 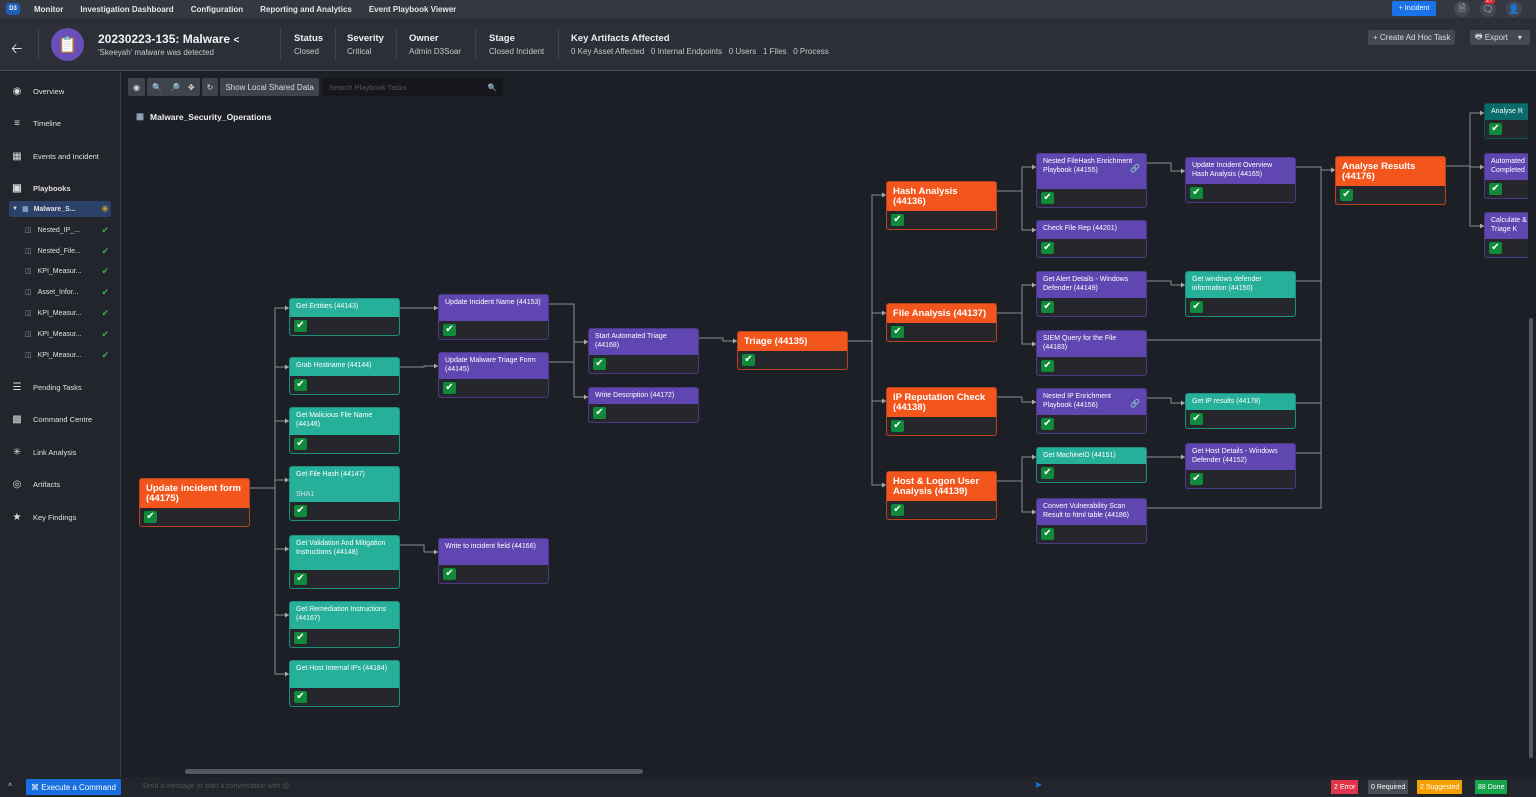 I want to click on sidebar-item-artifacts: ◎ Artifacts, so click(x=35, y=484).